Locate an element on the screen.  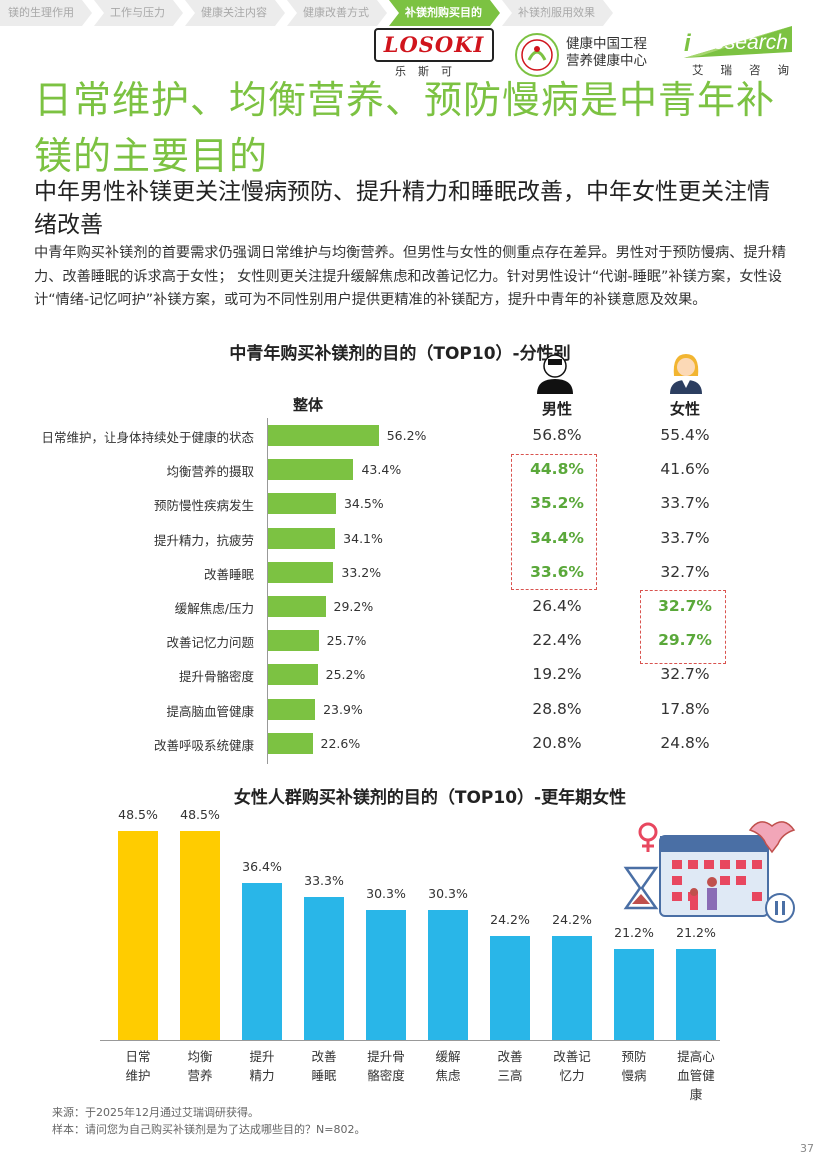
category-label-line: 均衡 is located at coordinates (200, 1056).